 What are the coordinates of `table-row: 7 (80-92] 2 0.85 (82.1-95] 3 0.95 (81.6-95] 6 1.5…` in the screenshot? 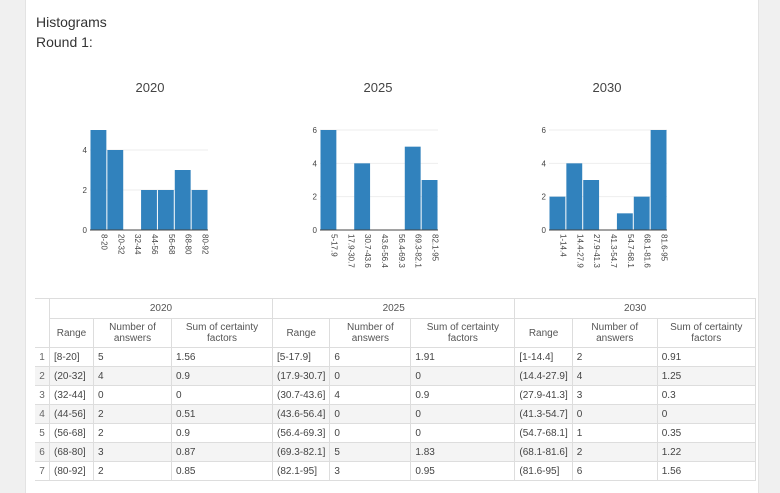 It's located at (395, 471).